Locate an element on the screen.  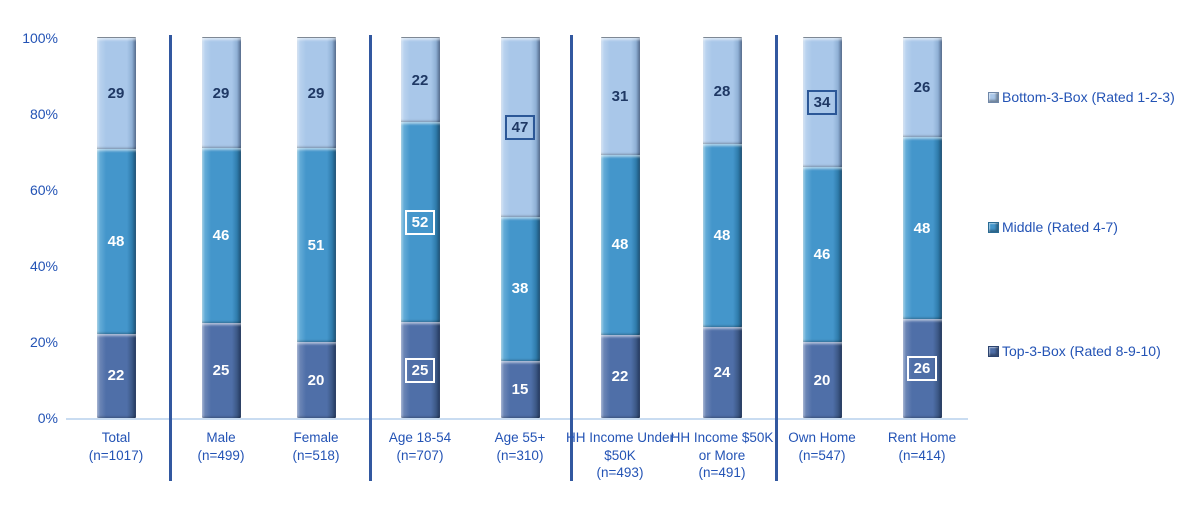
value-label: 52 is located at coordinates (420, 222).